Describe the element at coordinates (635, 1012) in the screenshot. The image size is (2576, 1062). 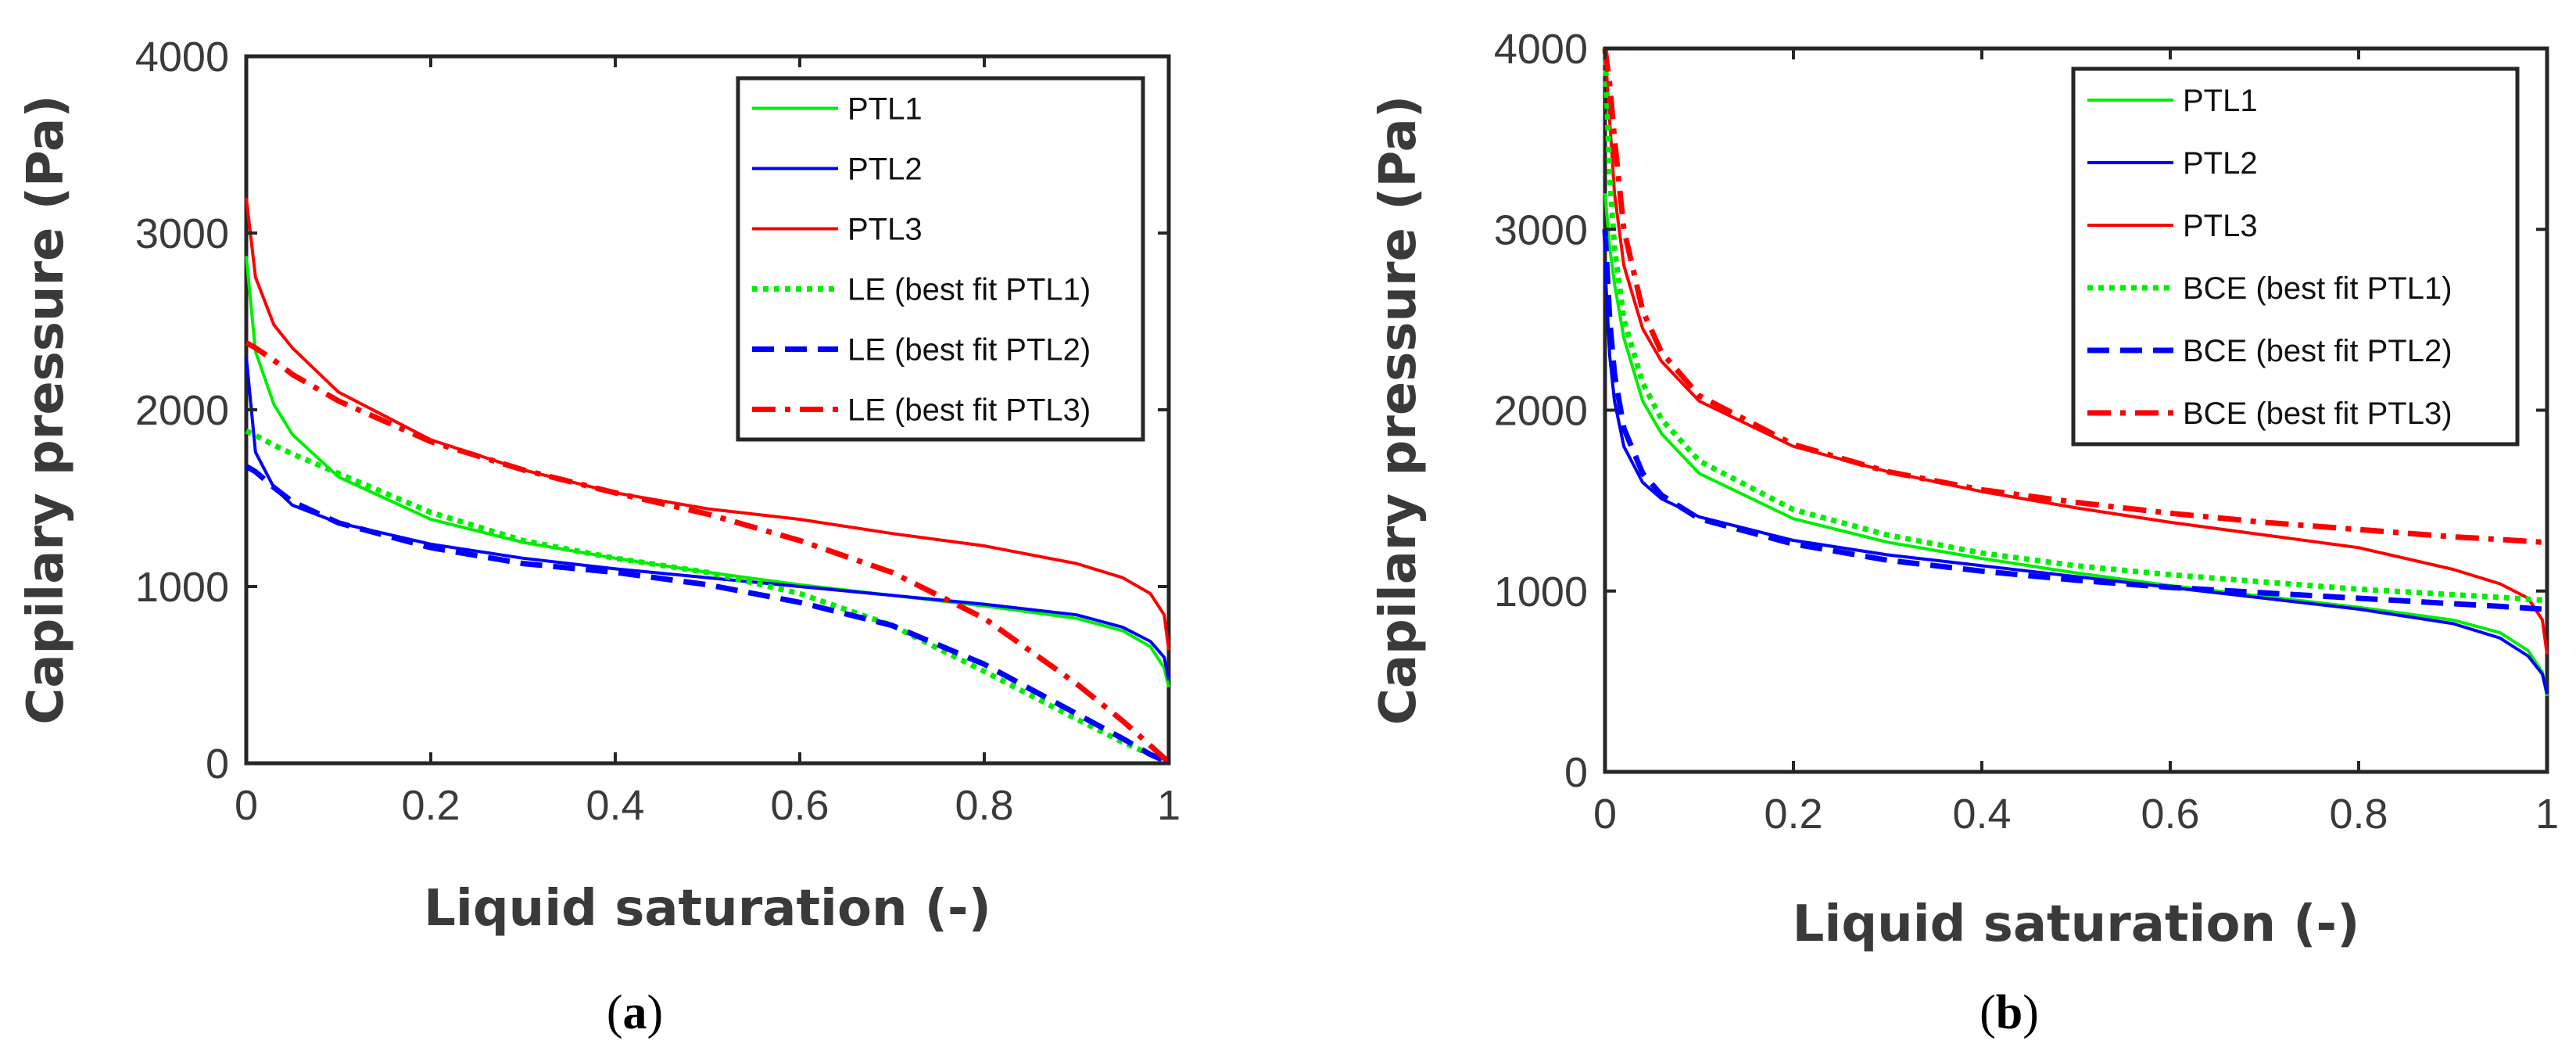
I see `panel-caption: (a)` at that location.